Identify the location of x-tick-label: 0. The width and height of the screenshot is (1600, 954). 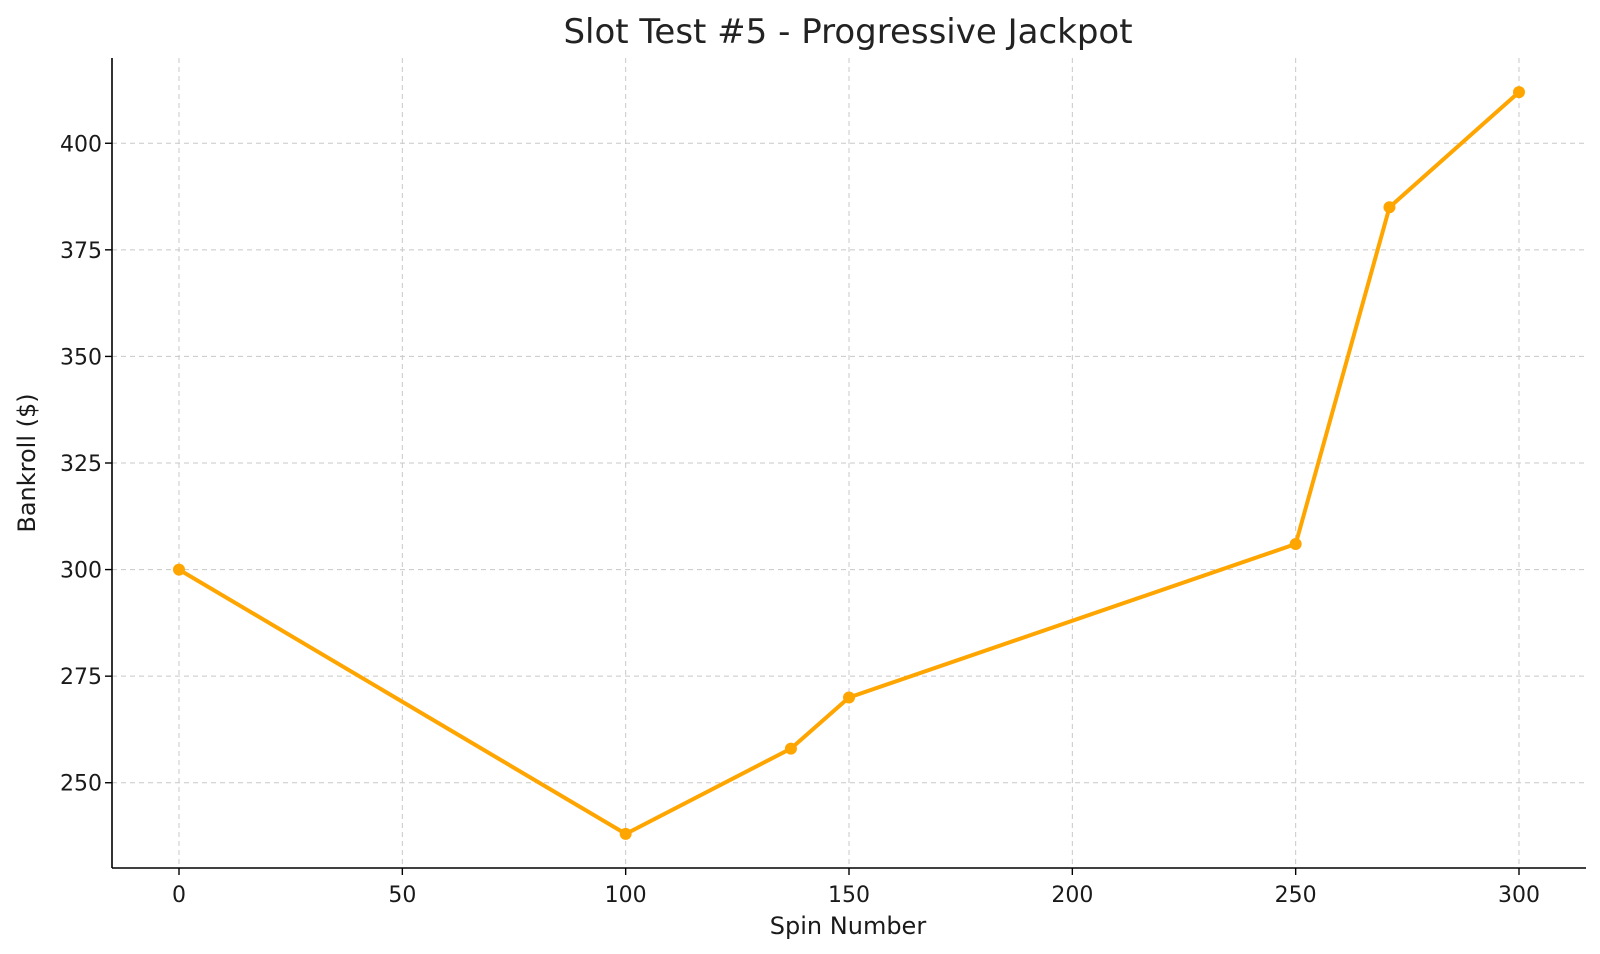
(179, 895).